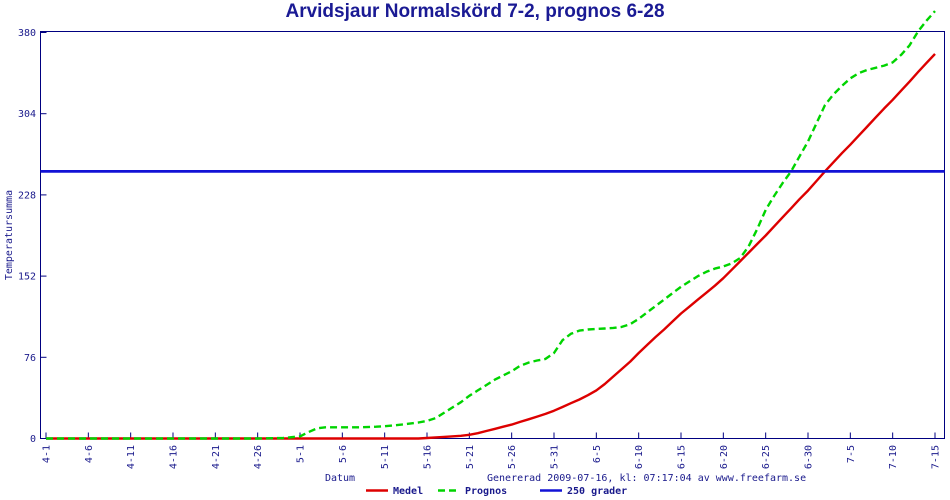 The height and width of the screenshot is (500, 950). What do you see at coordinates (766, 457) in the screenshot?
I see `x-tick-label: 6-25` at bounding box center [766, 457].